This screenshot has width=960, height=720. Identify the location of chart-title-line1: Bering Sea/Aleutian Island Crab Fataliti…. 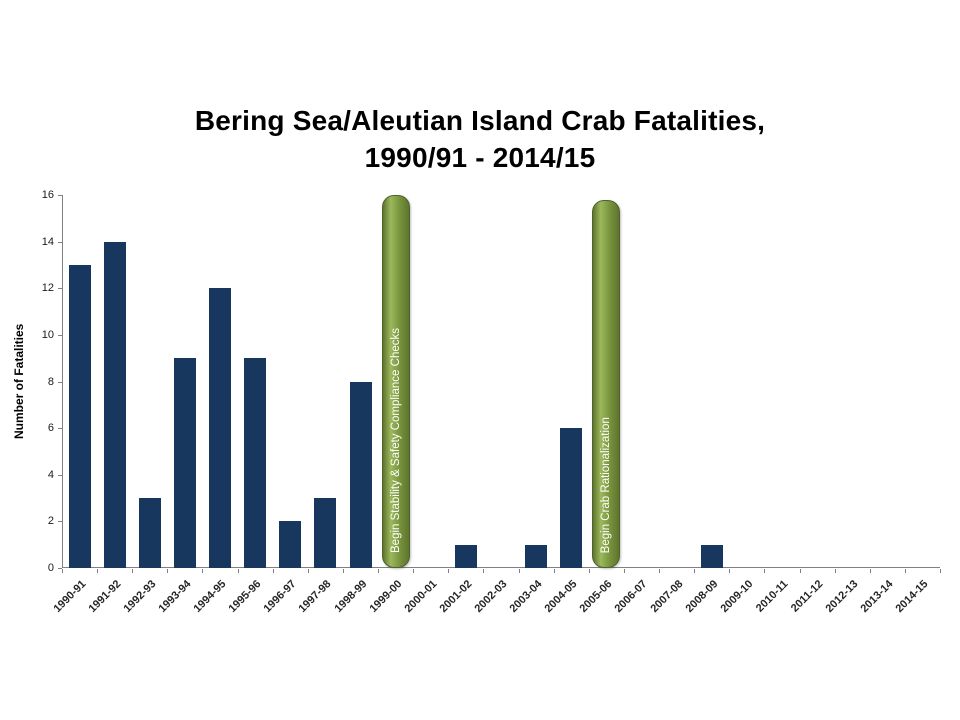
(480, 120).